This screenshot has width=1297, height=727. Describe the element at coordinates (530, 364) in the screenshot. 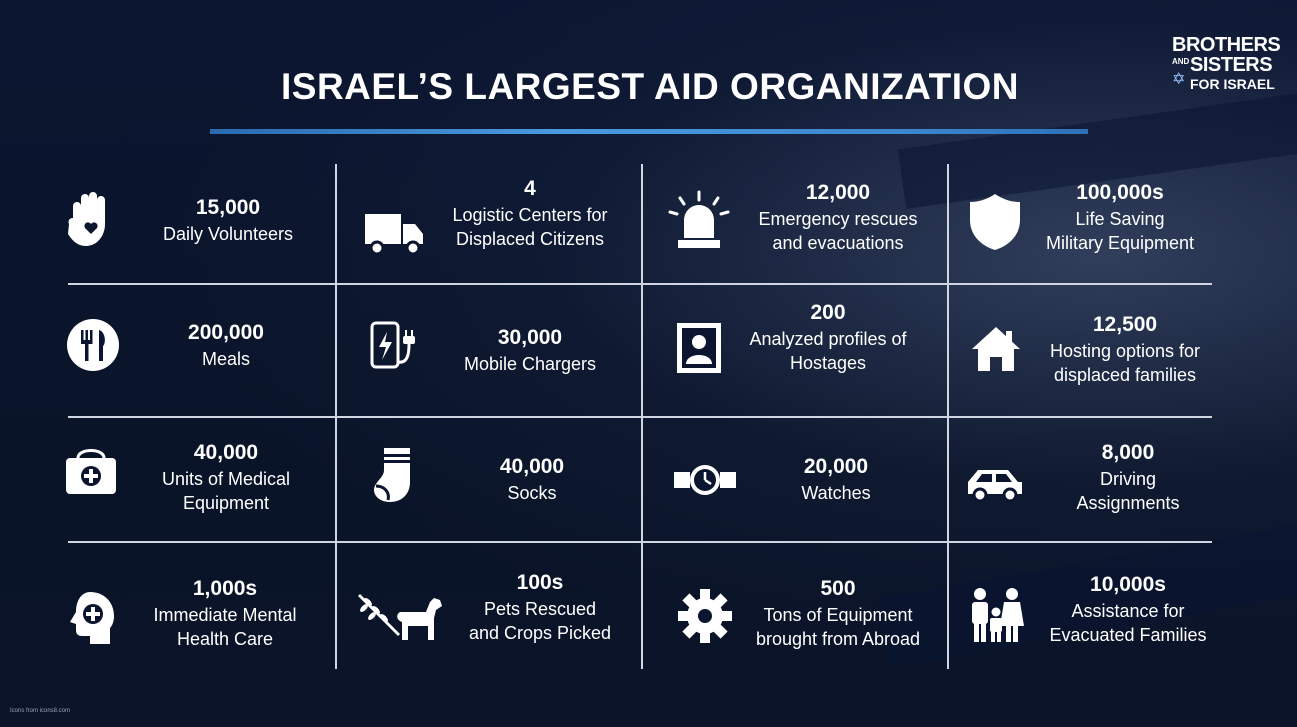

I see `stat-label: Mobile Chargers` at that location.